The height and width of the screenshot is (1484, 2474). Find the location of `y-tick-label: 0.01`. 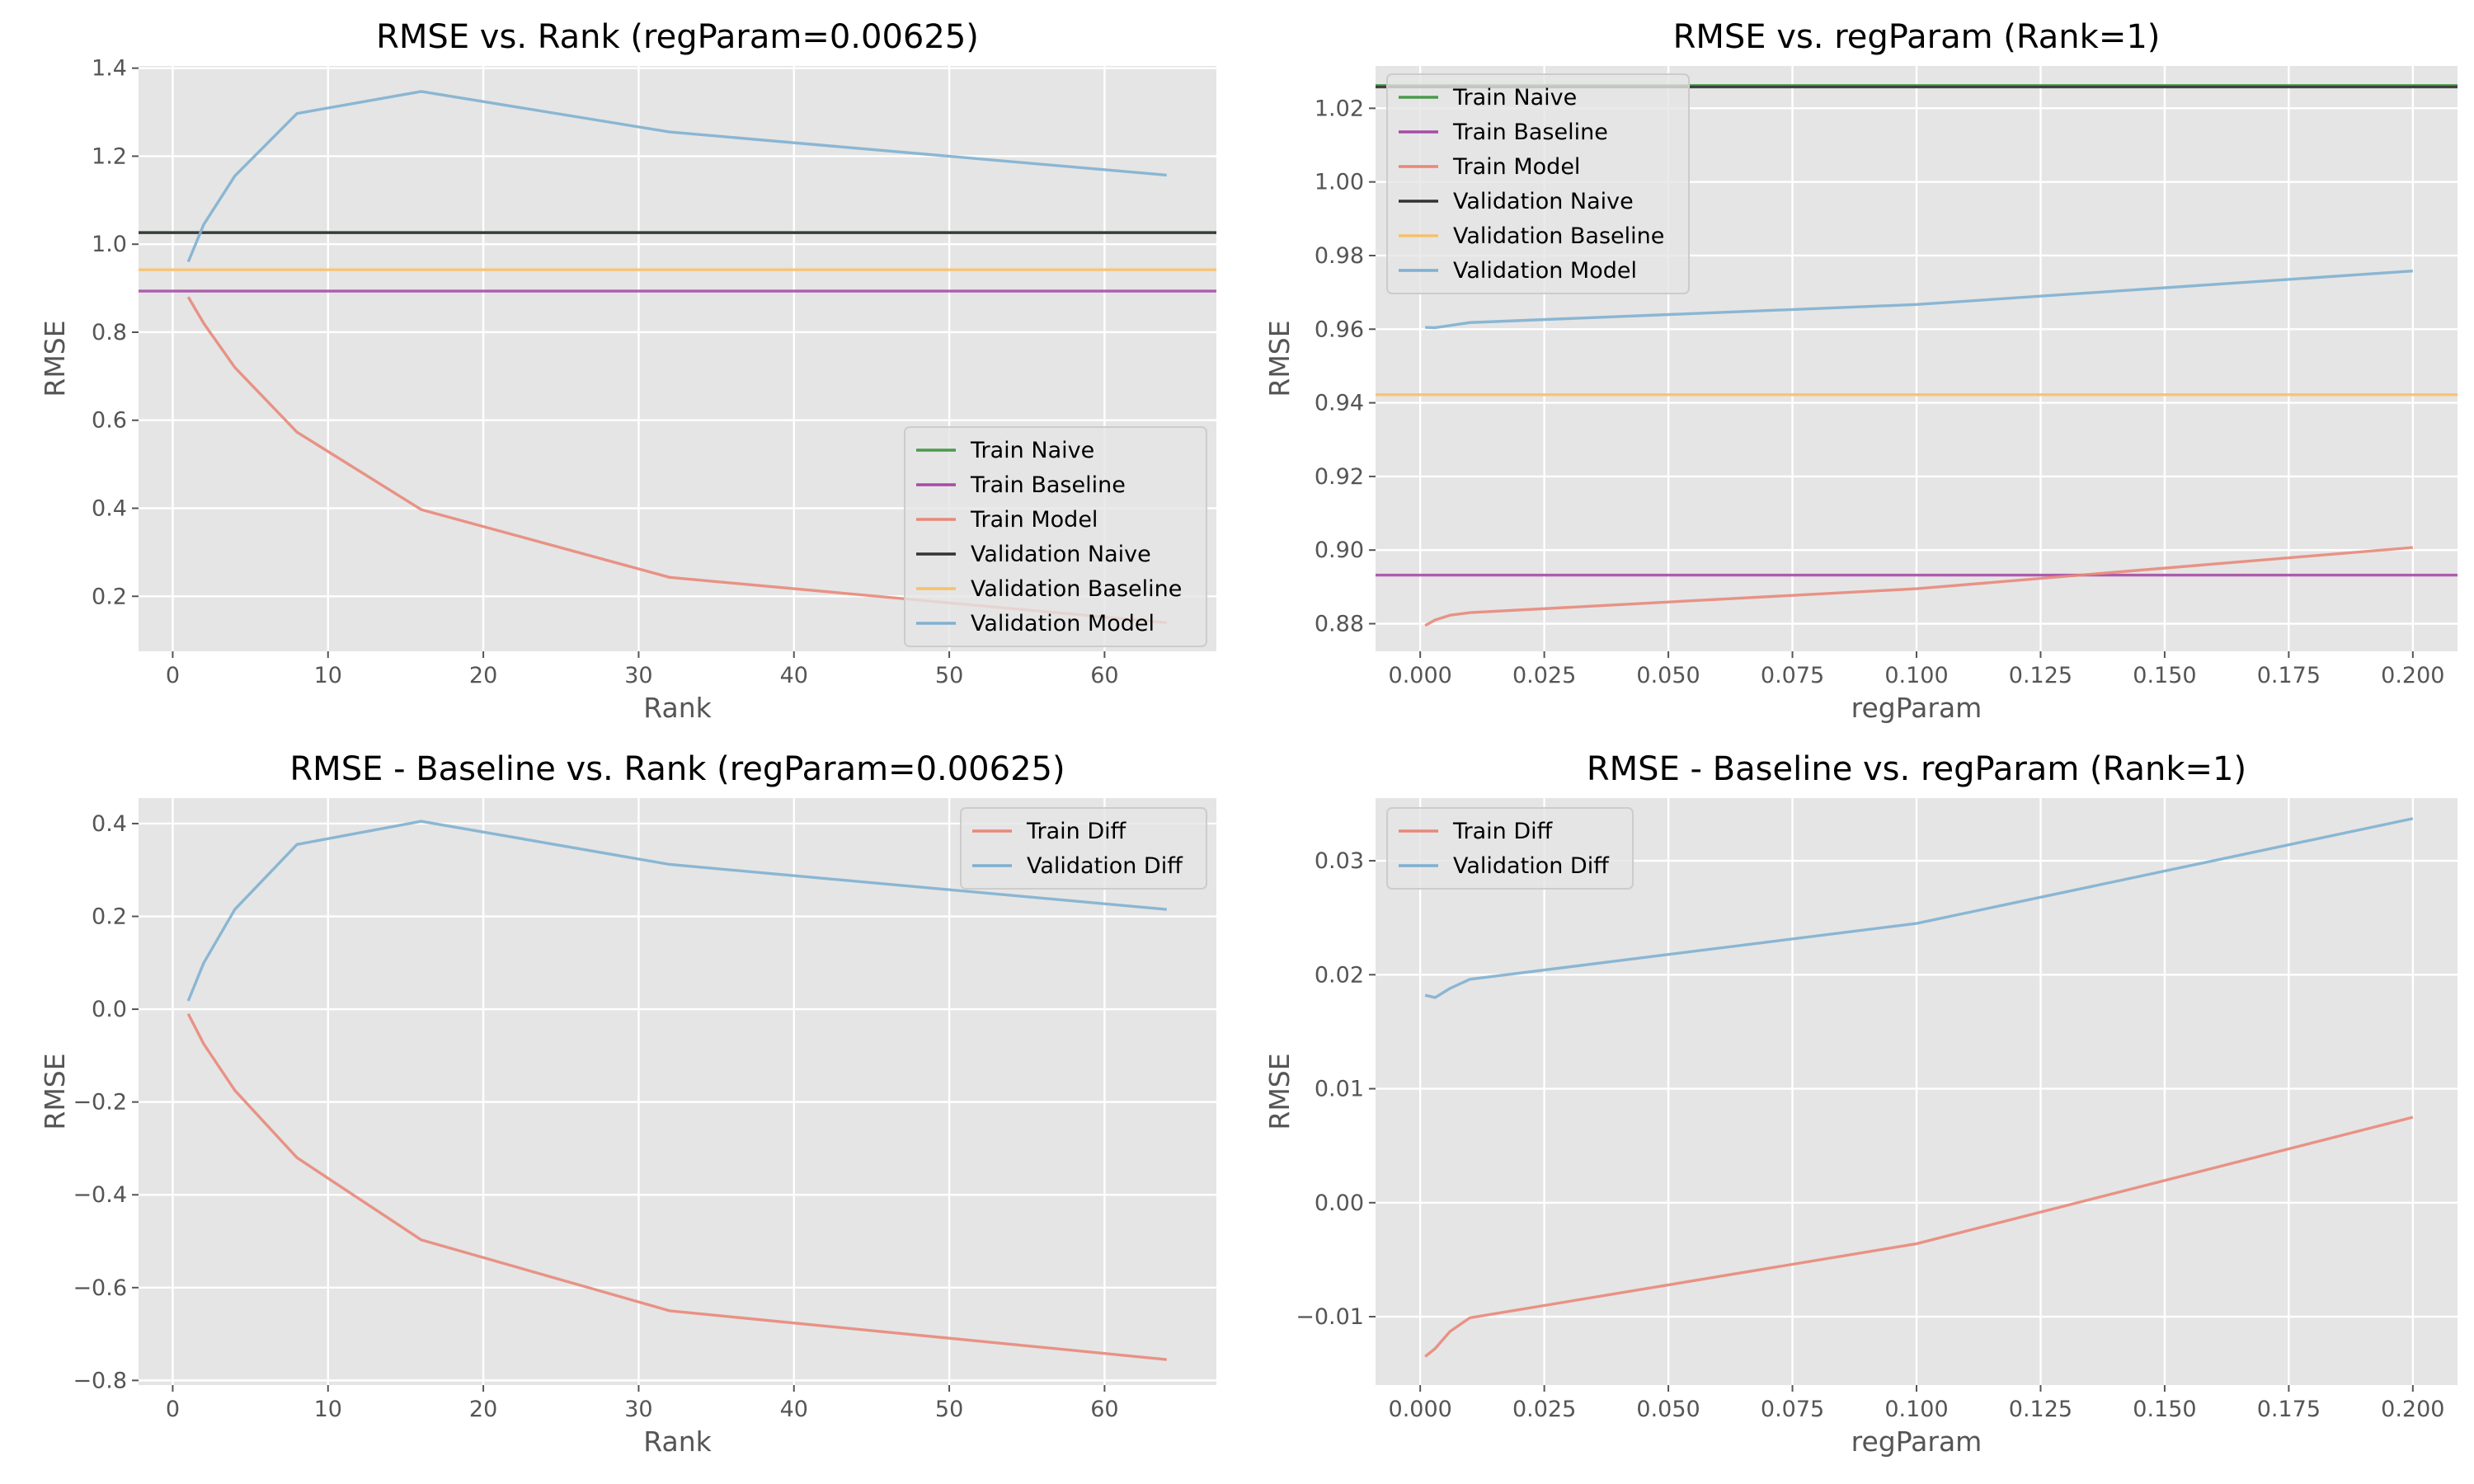

y-tick-label: 0.01 is located at coordinates (1339, 1089).